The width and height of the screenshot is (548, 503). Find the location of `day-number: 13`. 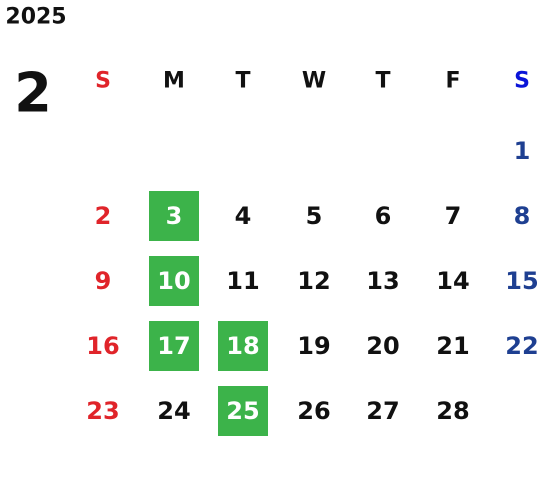

day-number: 13 is located at coordinates (383, 281).